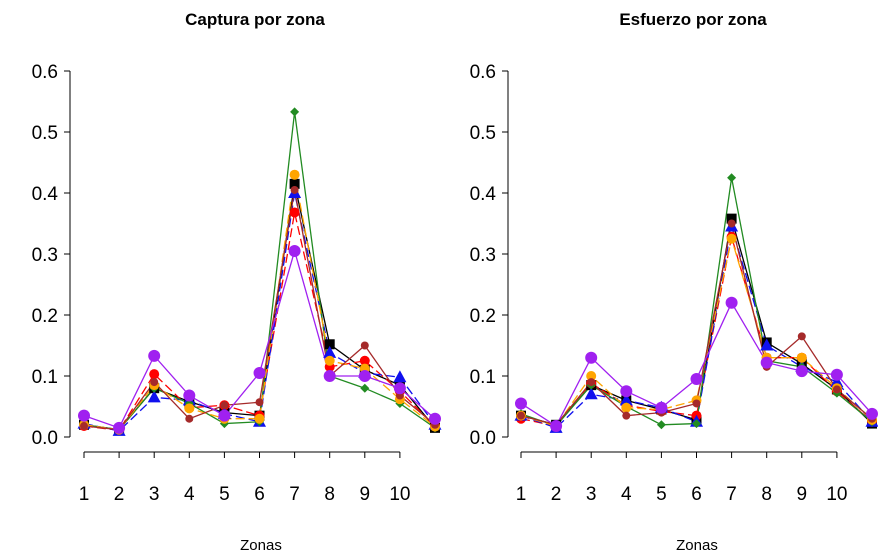 This screenshot has height=557, width=878. I want to click on x-tick-label: 7, so click(731, 494).